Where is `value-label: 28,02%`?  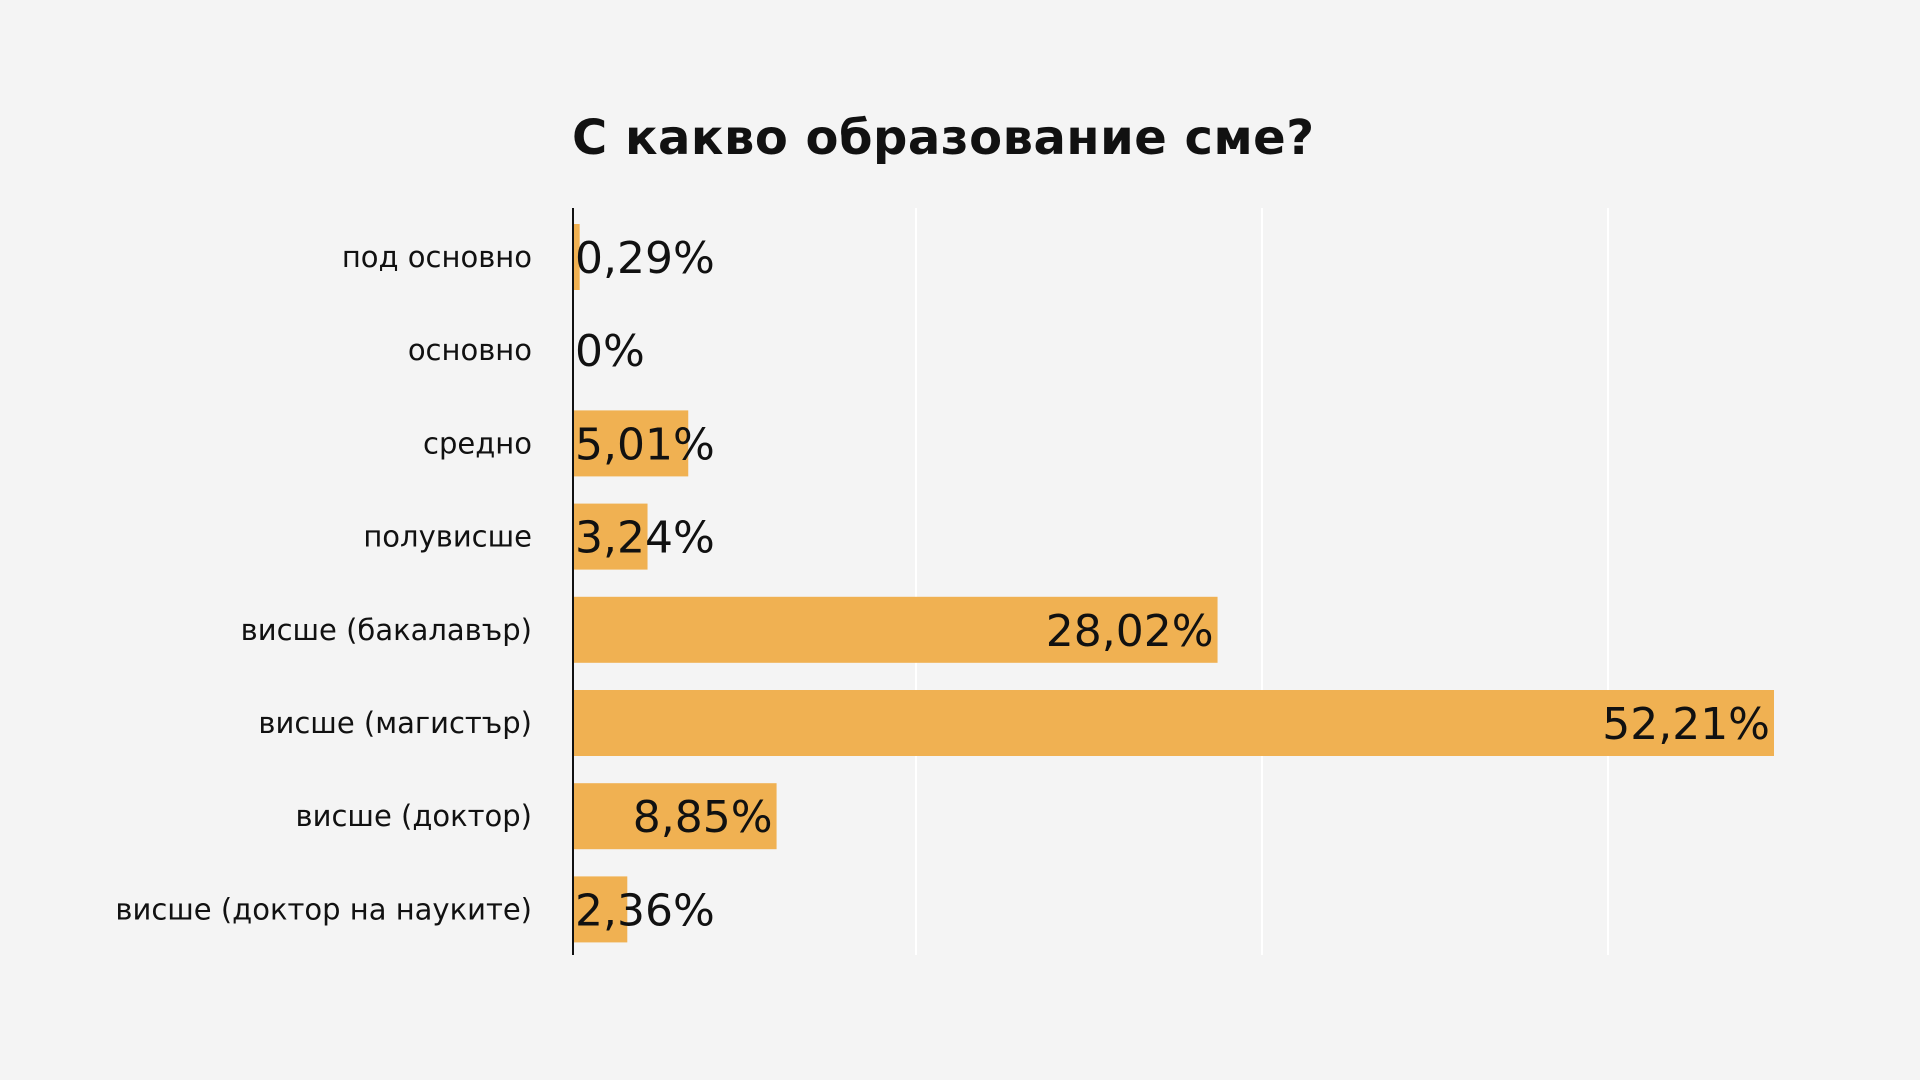
value-label: 28,02% is located at coordinates (1130, 631).